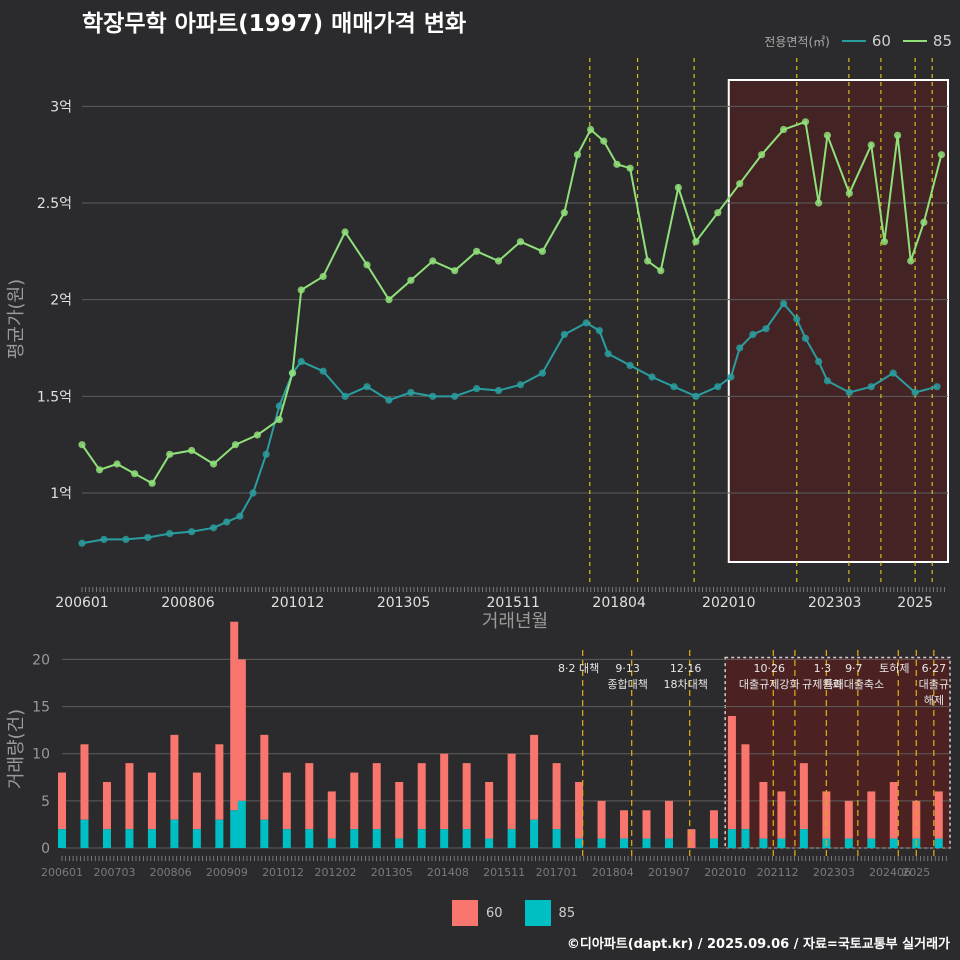 This screenshot has width=960, height=960. Describe the element at coordinates (778, 872) in the screenshot. I see `x-tick-label: 202112` at that location.